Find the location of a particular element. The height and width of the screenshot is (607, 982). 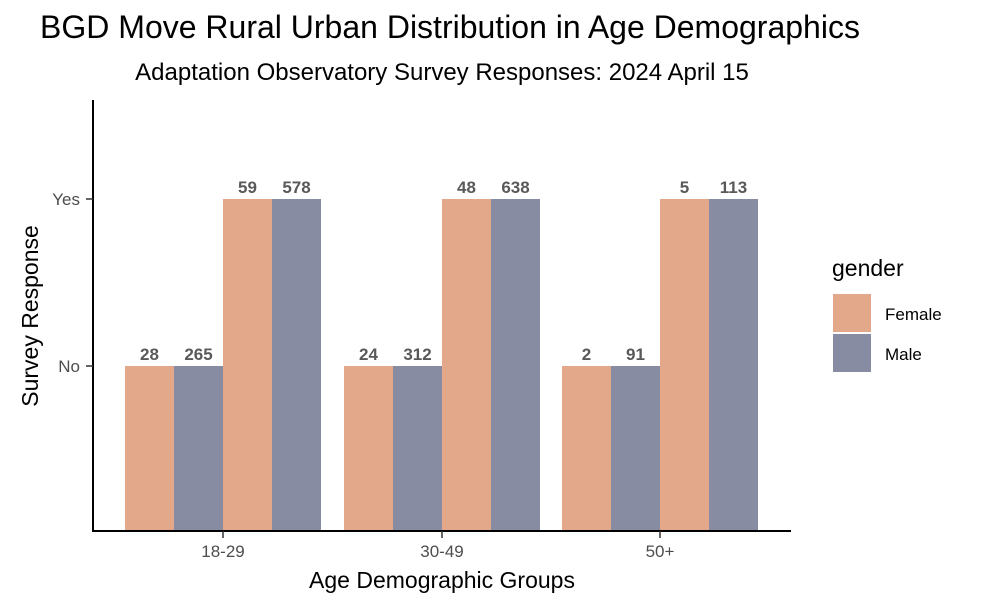

y-tick-label: Yes is located at coordinates (66, 199).